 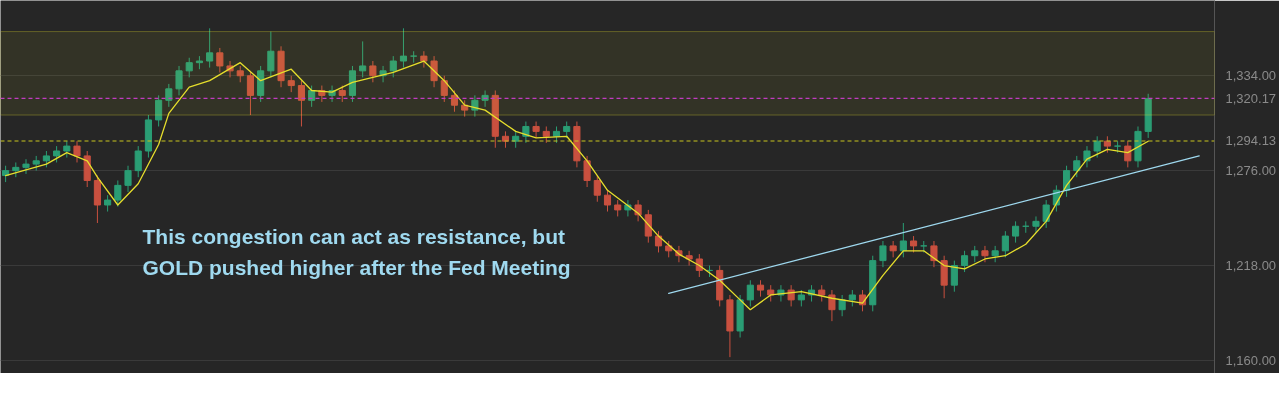 What do you see at coordinates (1251, 171) in the screenshot?
I see `y-tick-label: 1,276.00` at bounding box center [1251, 171].